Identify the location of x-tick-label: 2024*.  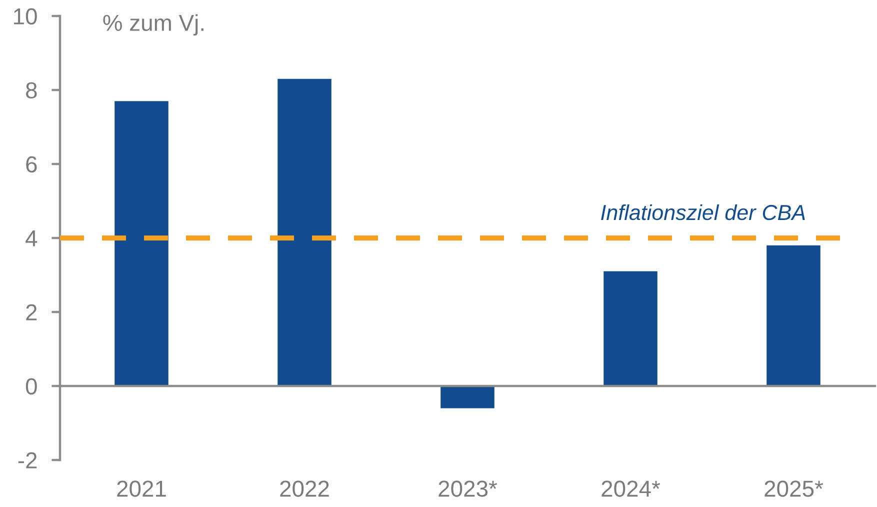
(631, 488).